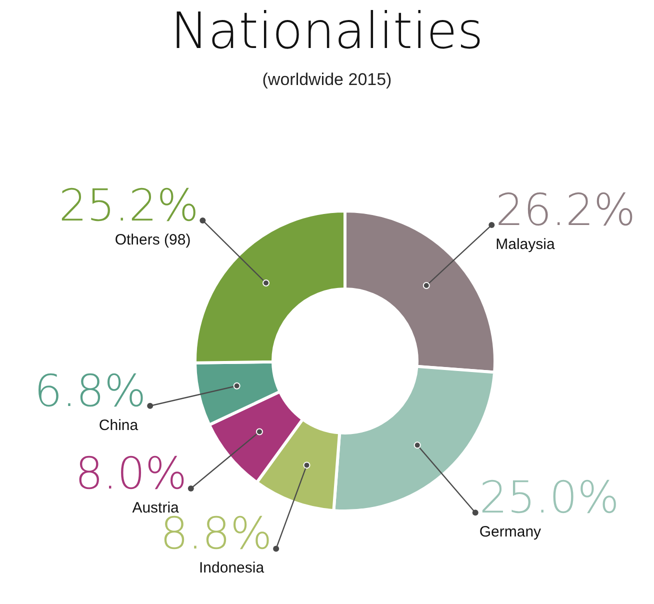 The width and height of the screenshot is (654, 604). What do you see at coordinates (510, 532) in the screenshot?
I see `slice-label: Germany` at bounding box center [510, 532].